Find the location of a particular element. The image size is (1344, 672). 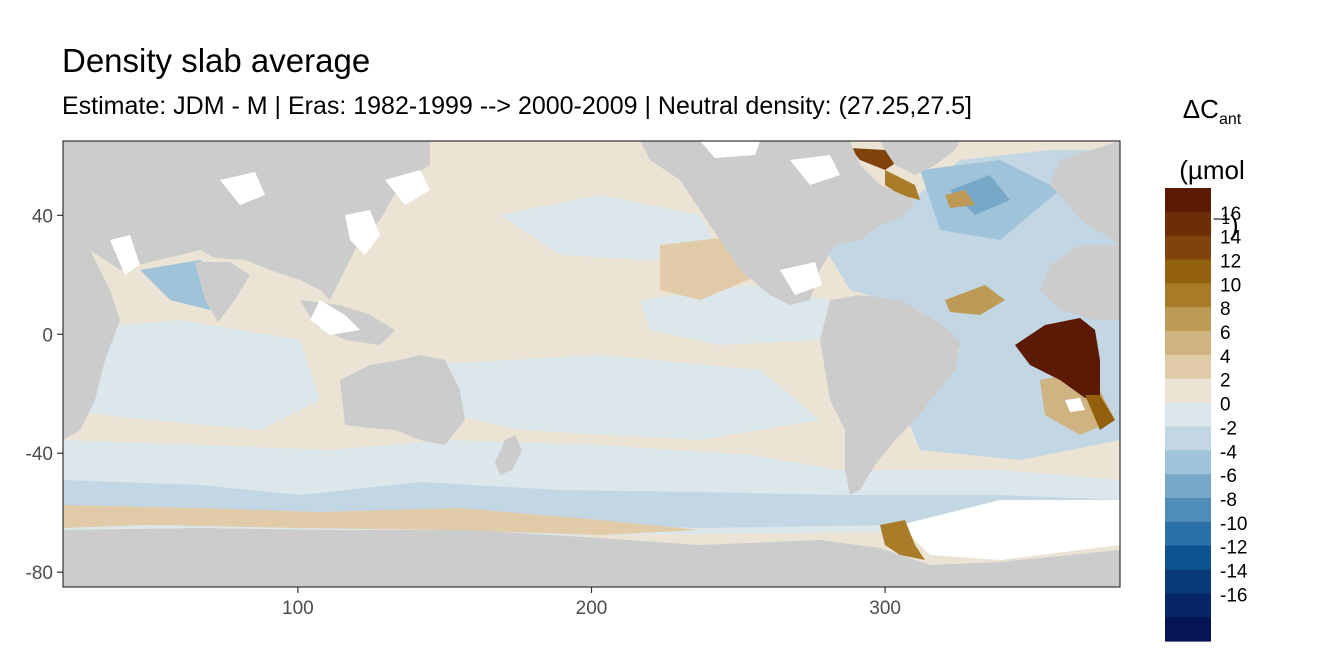

land-west-africa is located at coordinates (1080, 282).